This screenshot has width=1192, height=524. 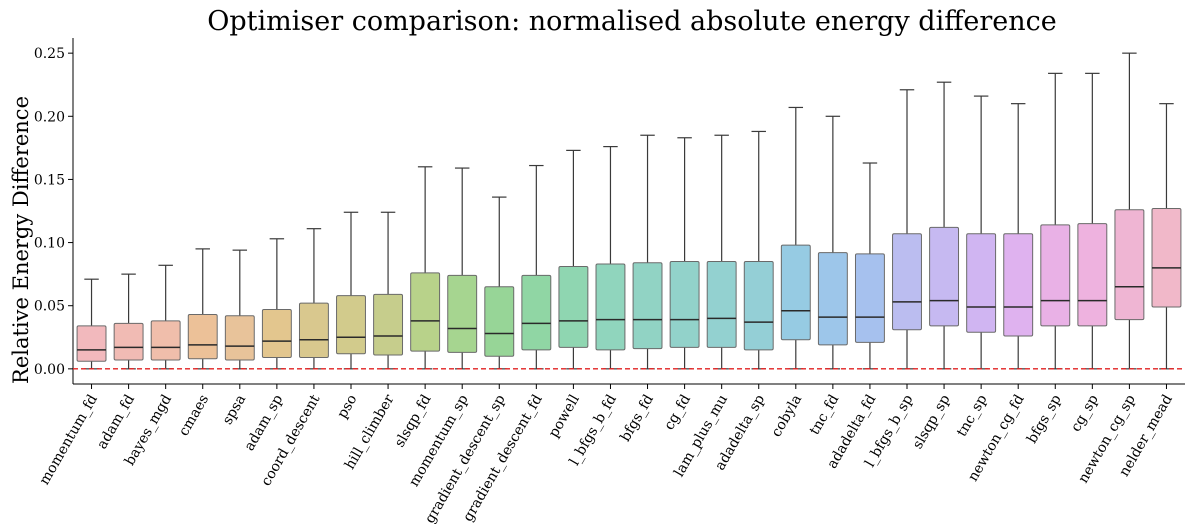 What do you see at coordinates (49, 180) in the screenshot?
I see `y-tick-label: 0.15` at bounding box center [49, 180].